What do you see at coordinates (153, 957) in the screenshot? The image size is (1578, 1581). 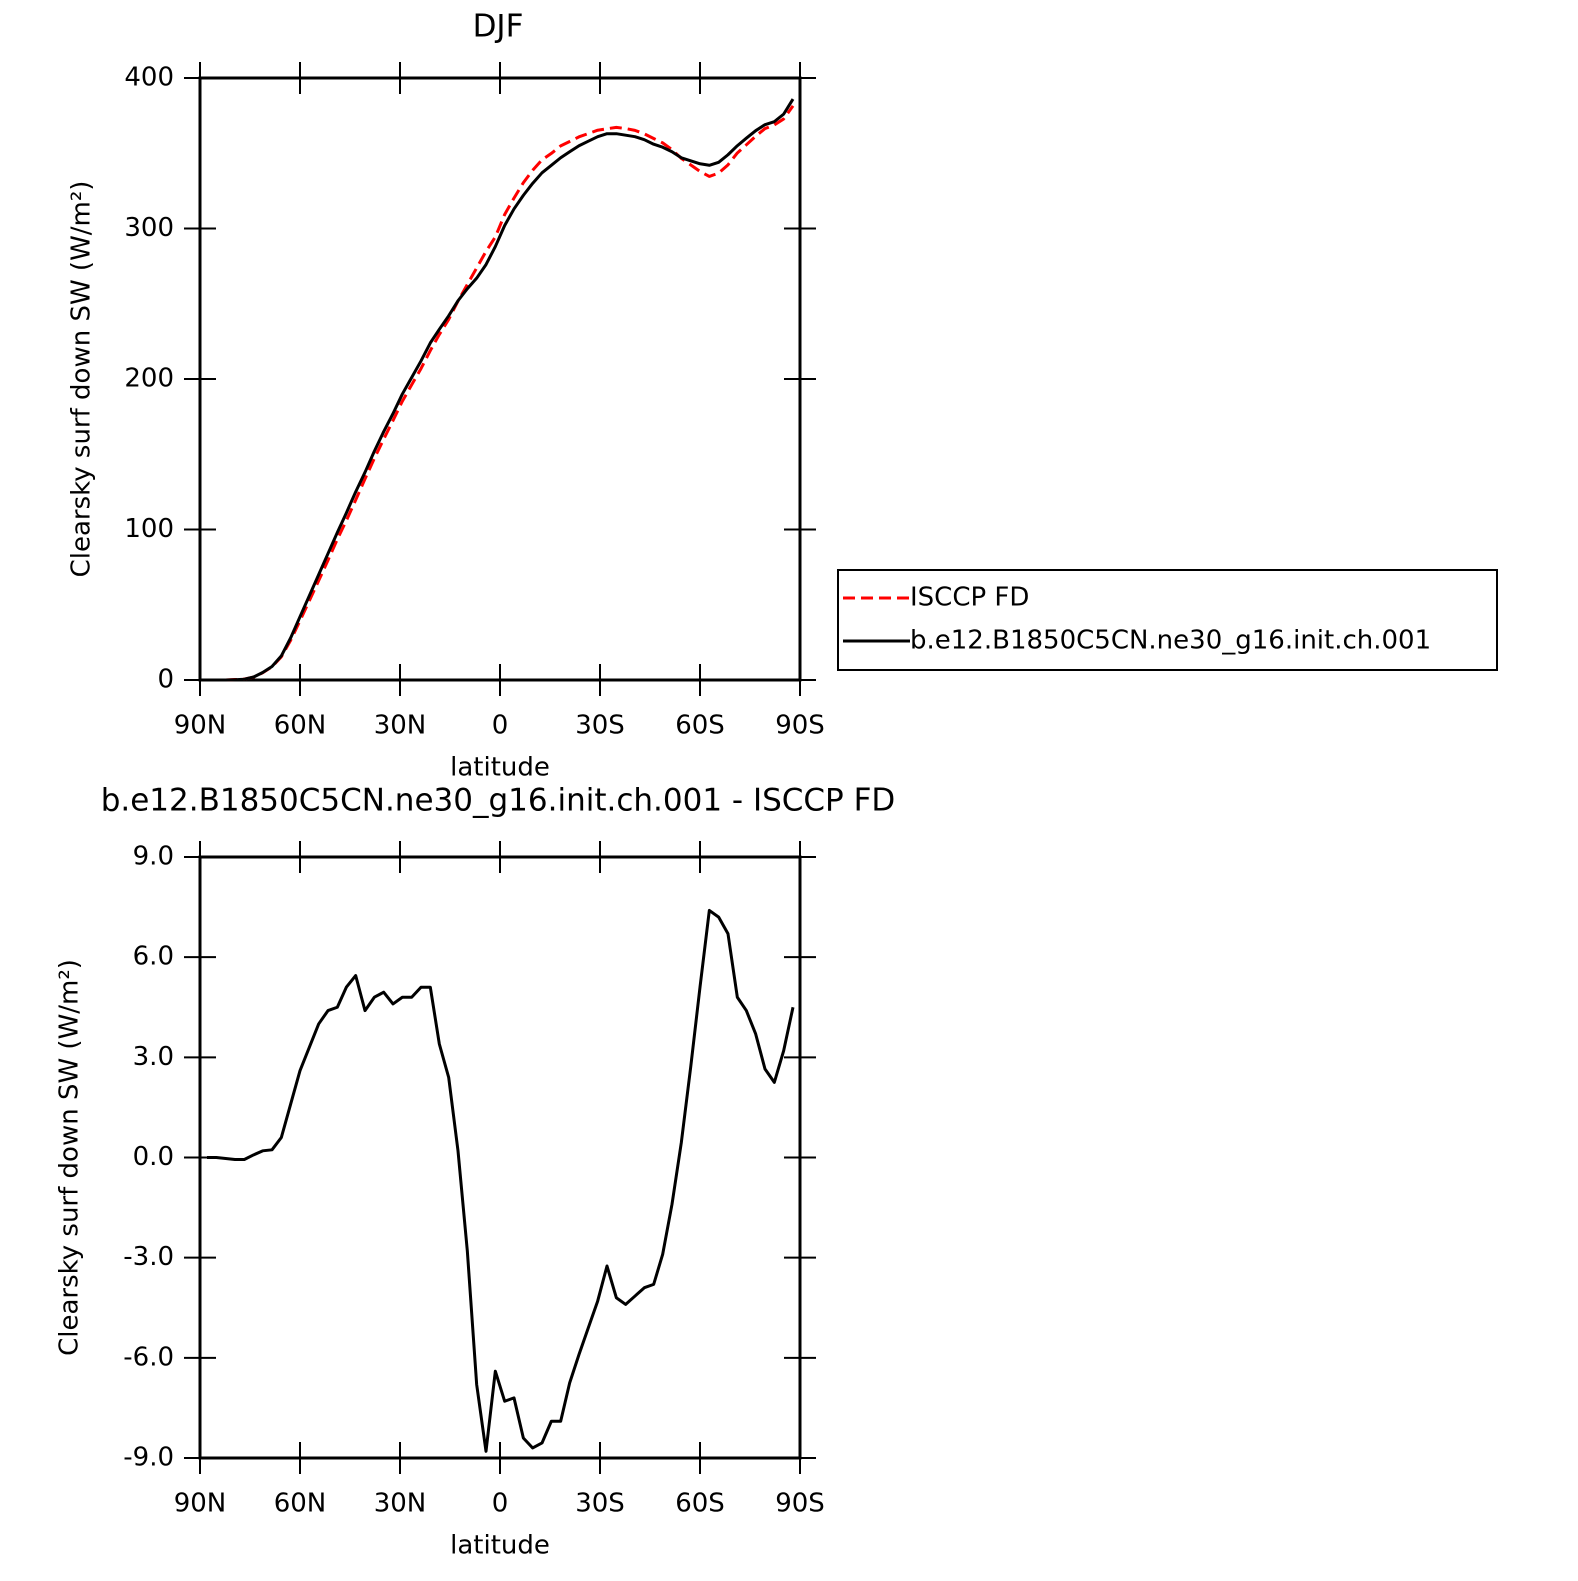 I see `y-tick-label: 6.0` at bounding box center [153, 957].